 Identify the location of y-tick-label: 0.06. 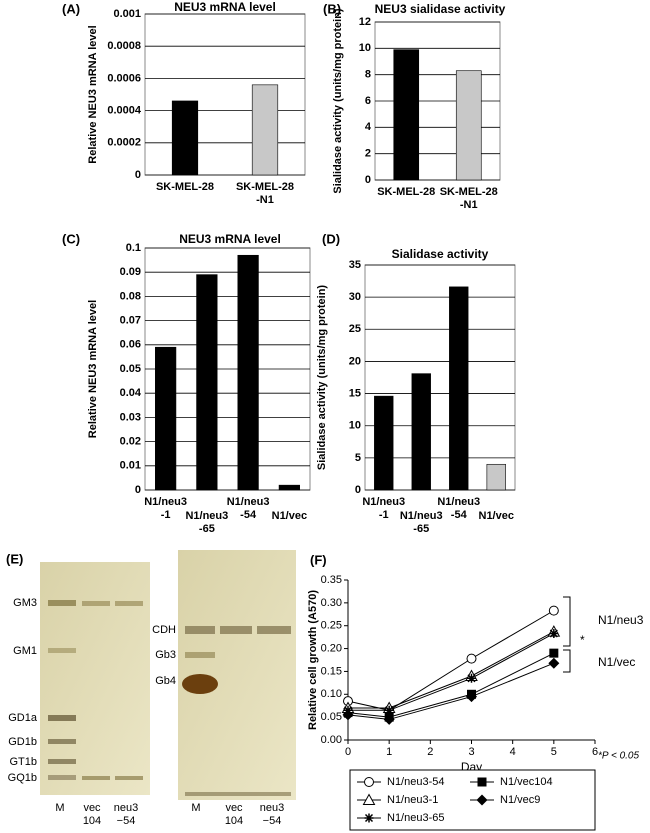
(130, 345).